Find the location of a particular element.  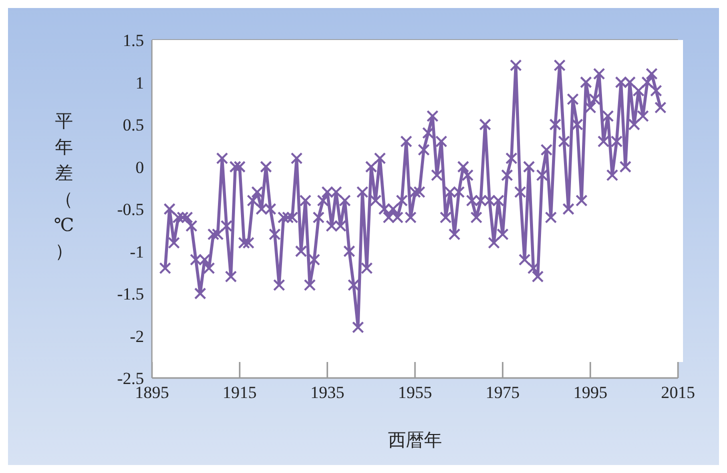

y-tick-label: 0.5 is located at coordinates (133, 125).